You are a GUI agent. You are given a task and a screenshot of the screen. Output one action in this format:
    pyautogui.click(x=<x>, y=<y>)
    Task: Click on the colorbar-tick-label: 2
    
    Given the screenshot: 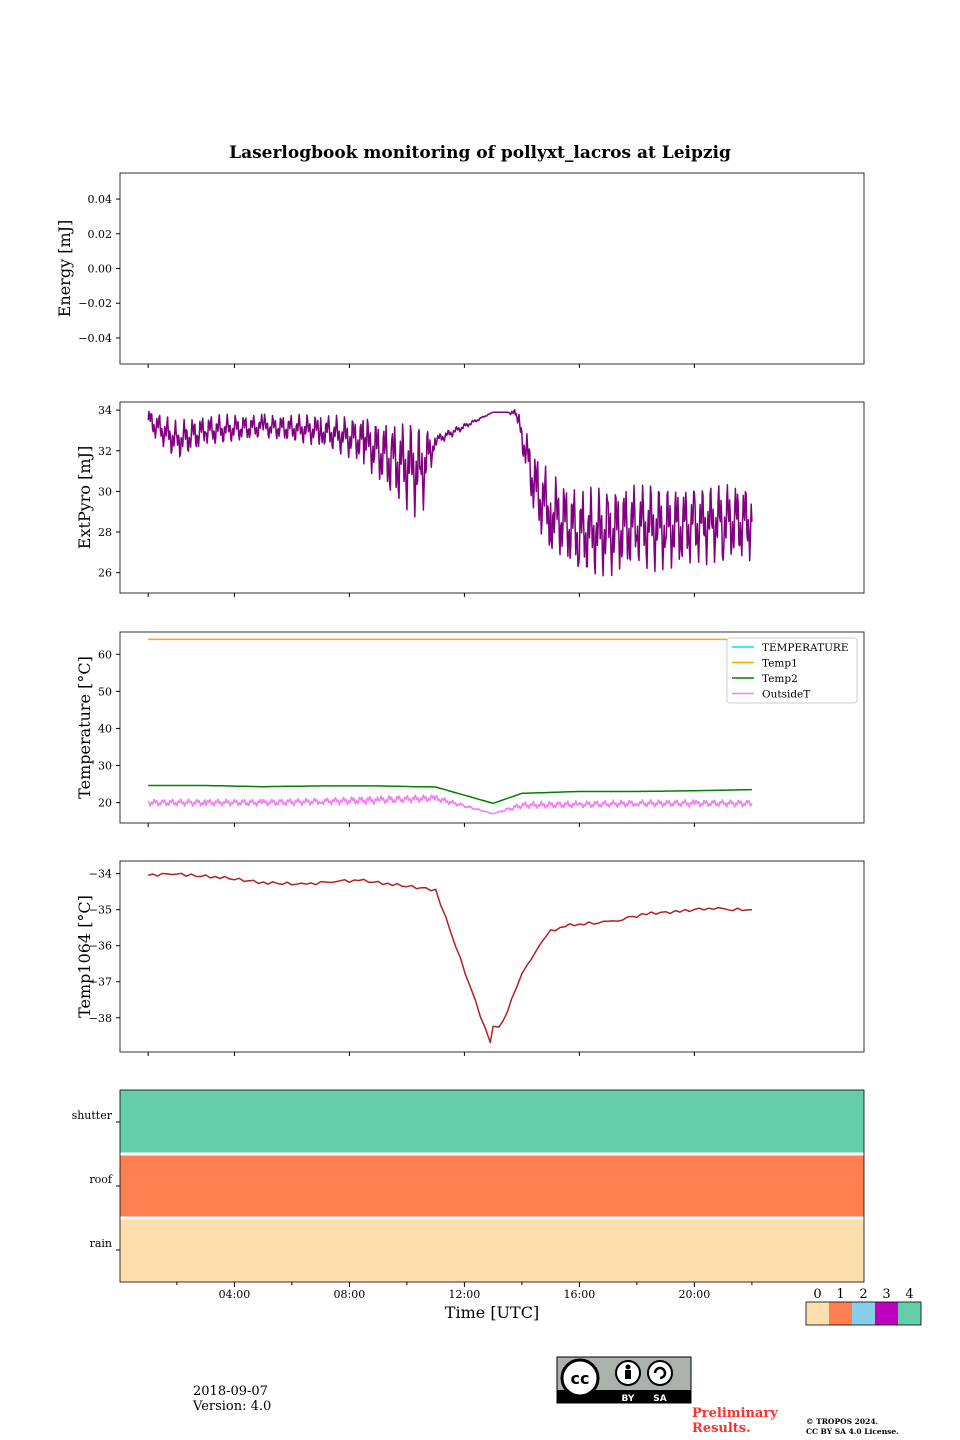 What is the action you would take?
    pyautogui.click(x=863, y=1294)
    